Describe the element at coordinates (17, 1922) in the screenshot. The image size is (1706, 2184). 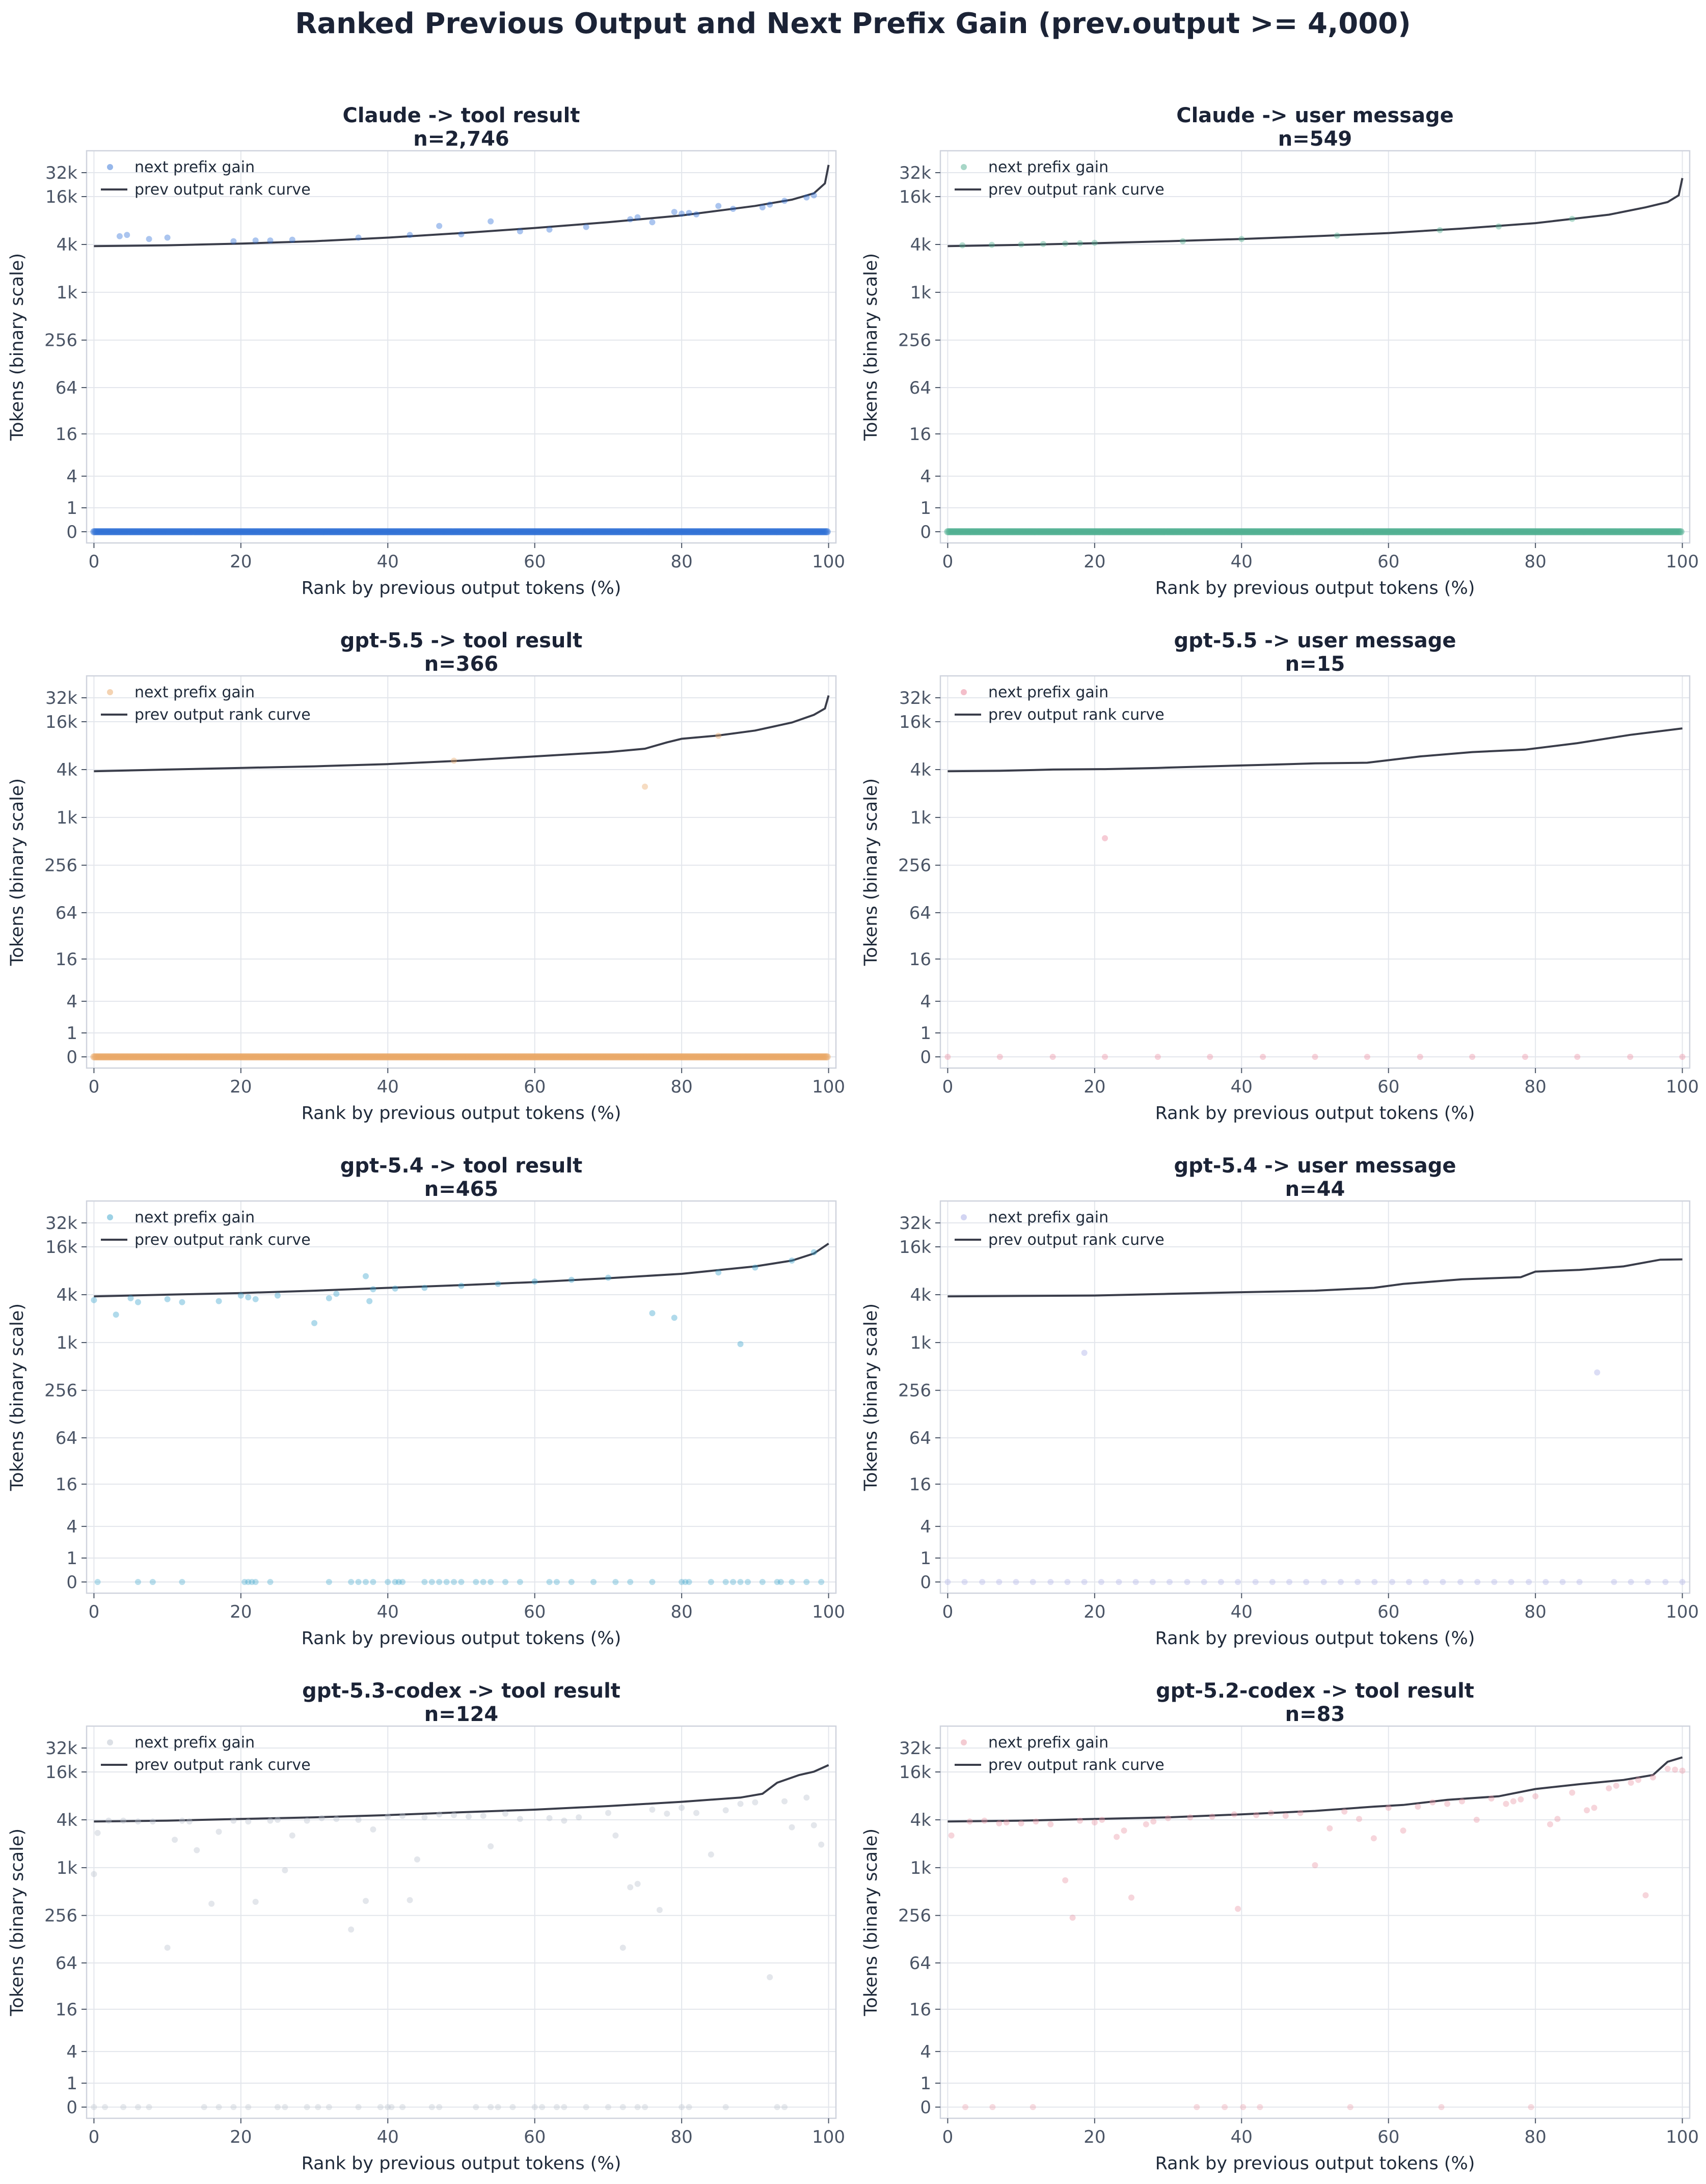
I see `y-axis-label: Tokens (binary scale)` at that location.